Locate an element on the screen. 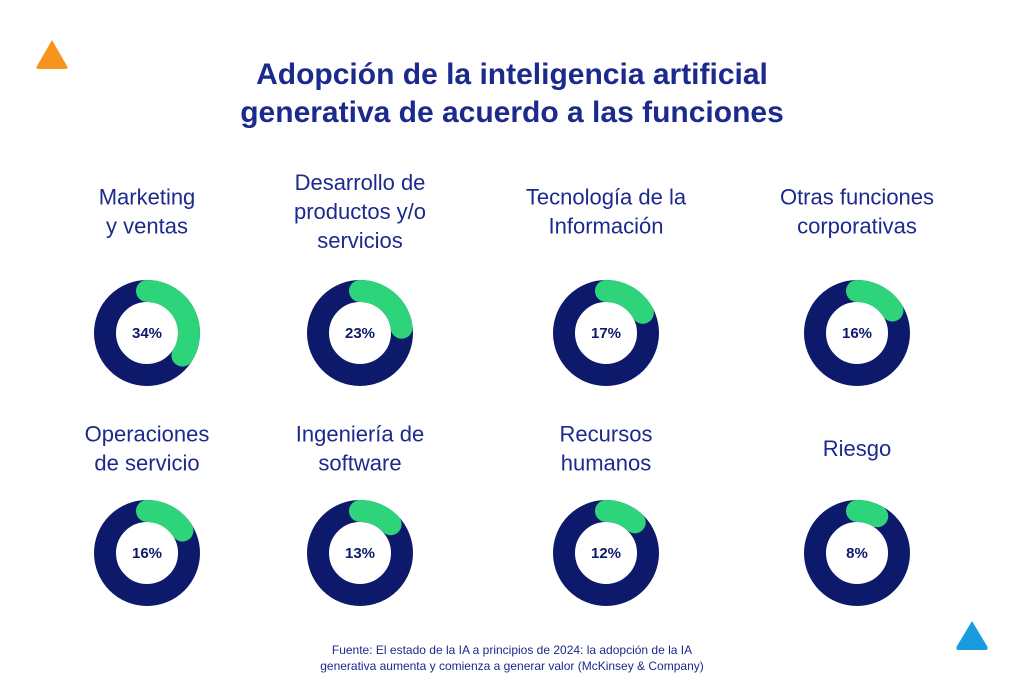  category-label: Riesgo is located at coordinates (857, 448).